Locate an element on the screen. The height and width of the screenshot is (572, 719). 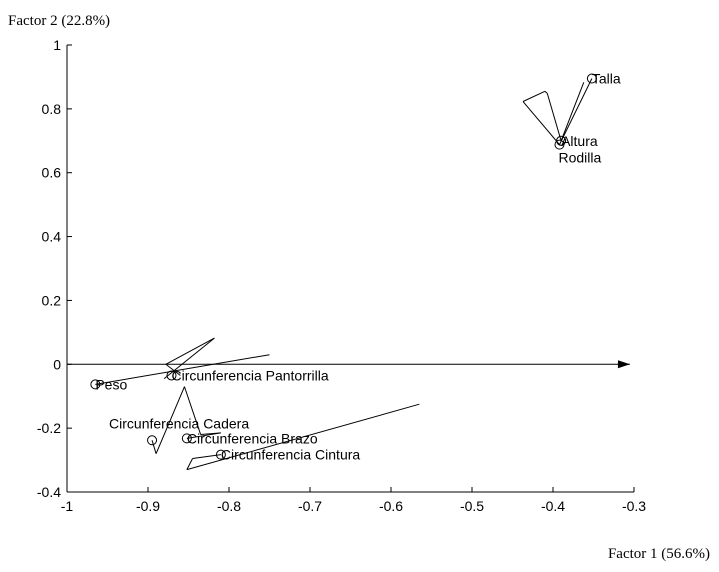
x-tick-label: -0.6 is located at coordinates (391, 506).